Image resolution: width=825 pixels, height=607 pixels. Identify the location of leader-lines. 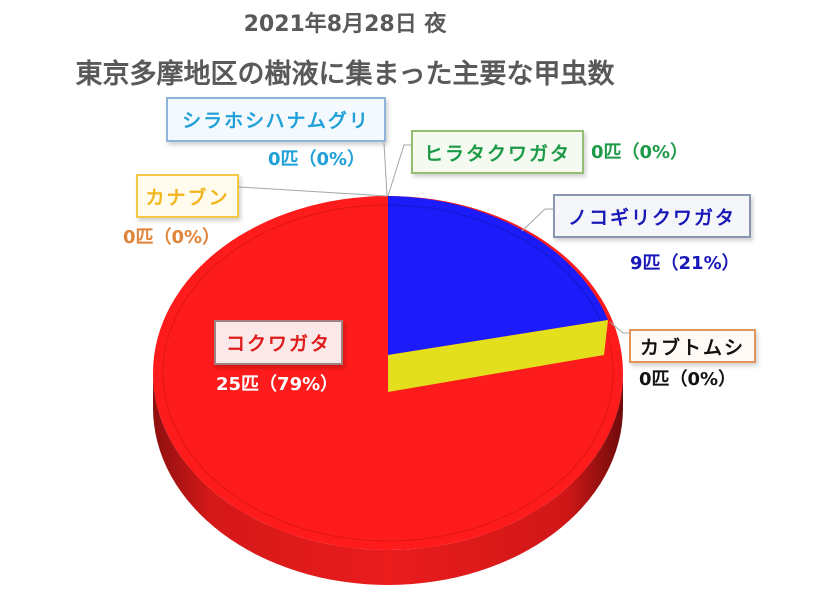
(433, 238).